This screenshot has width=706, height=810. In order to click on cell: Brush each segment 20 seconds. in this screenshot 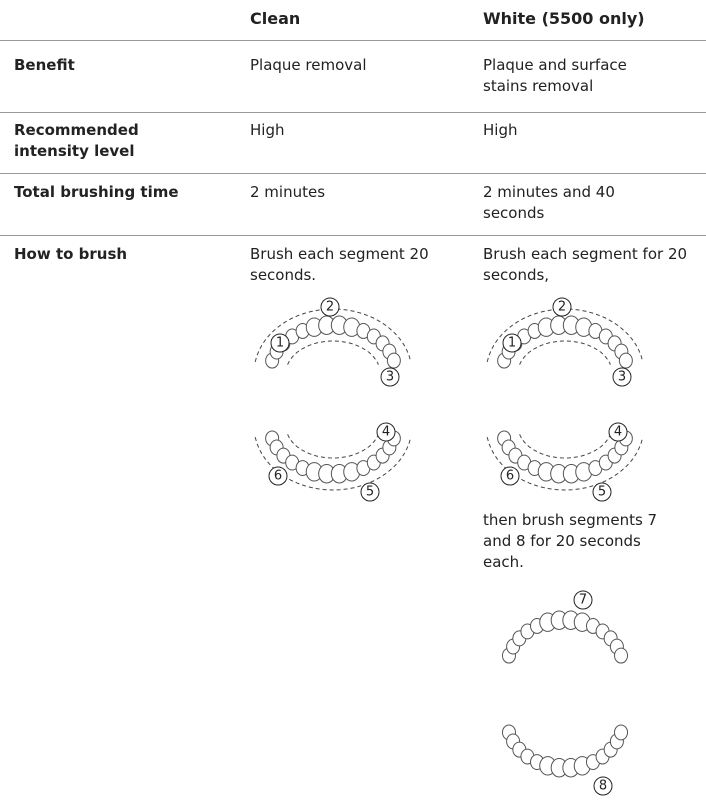, I will do `click(339, 264)`.